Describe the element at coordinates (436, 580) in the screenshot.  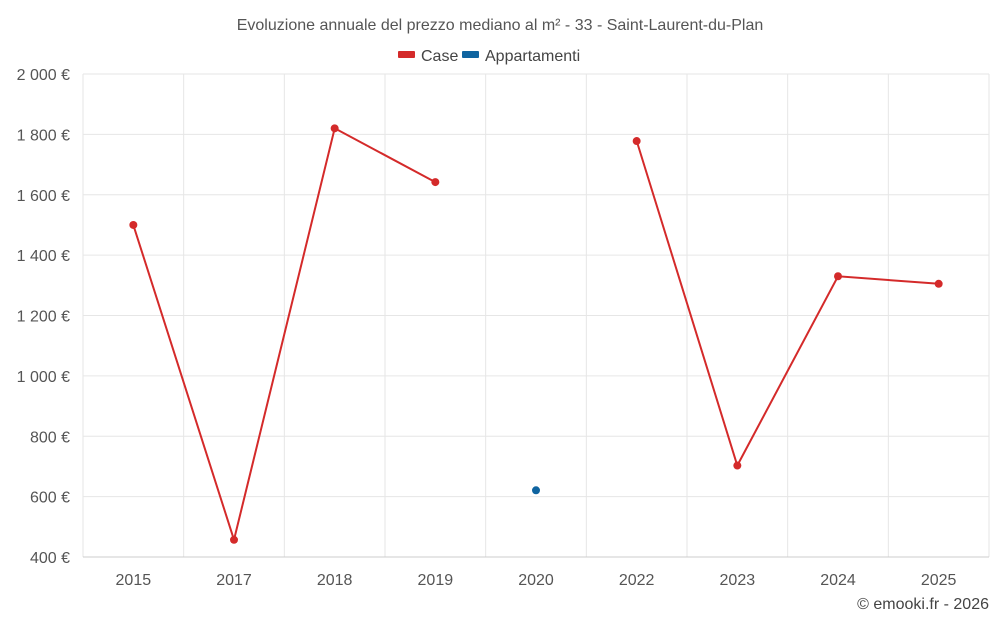
I see `x-tick-label: 2019` at that location.